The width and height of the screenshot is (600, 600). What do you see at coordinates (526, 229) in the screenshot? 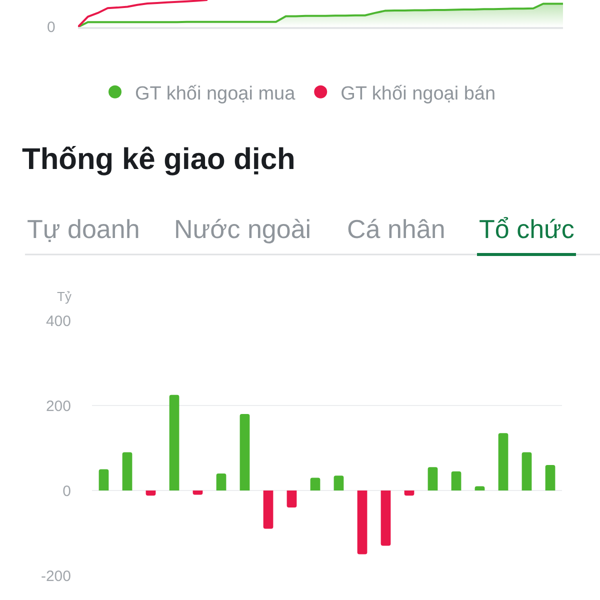
I see `text: Tổ chức` at bounding box center [526, 229].